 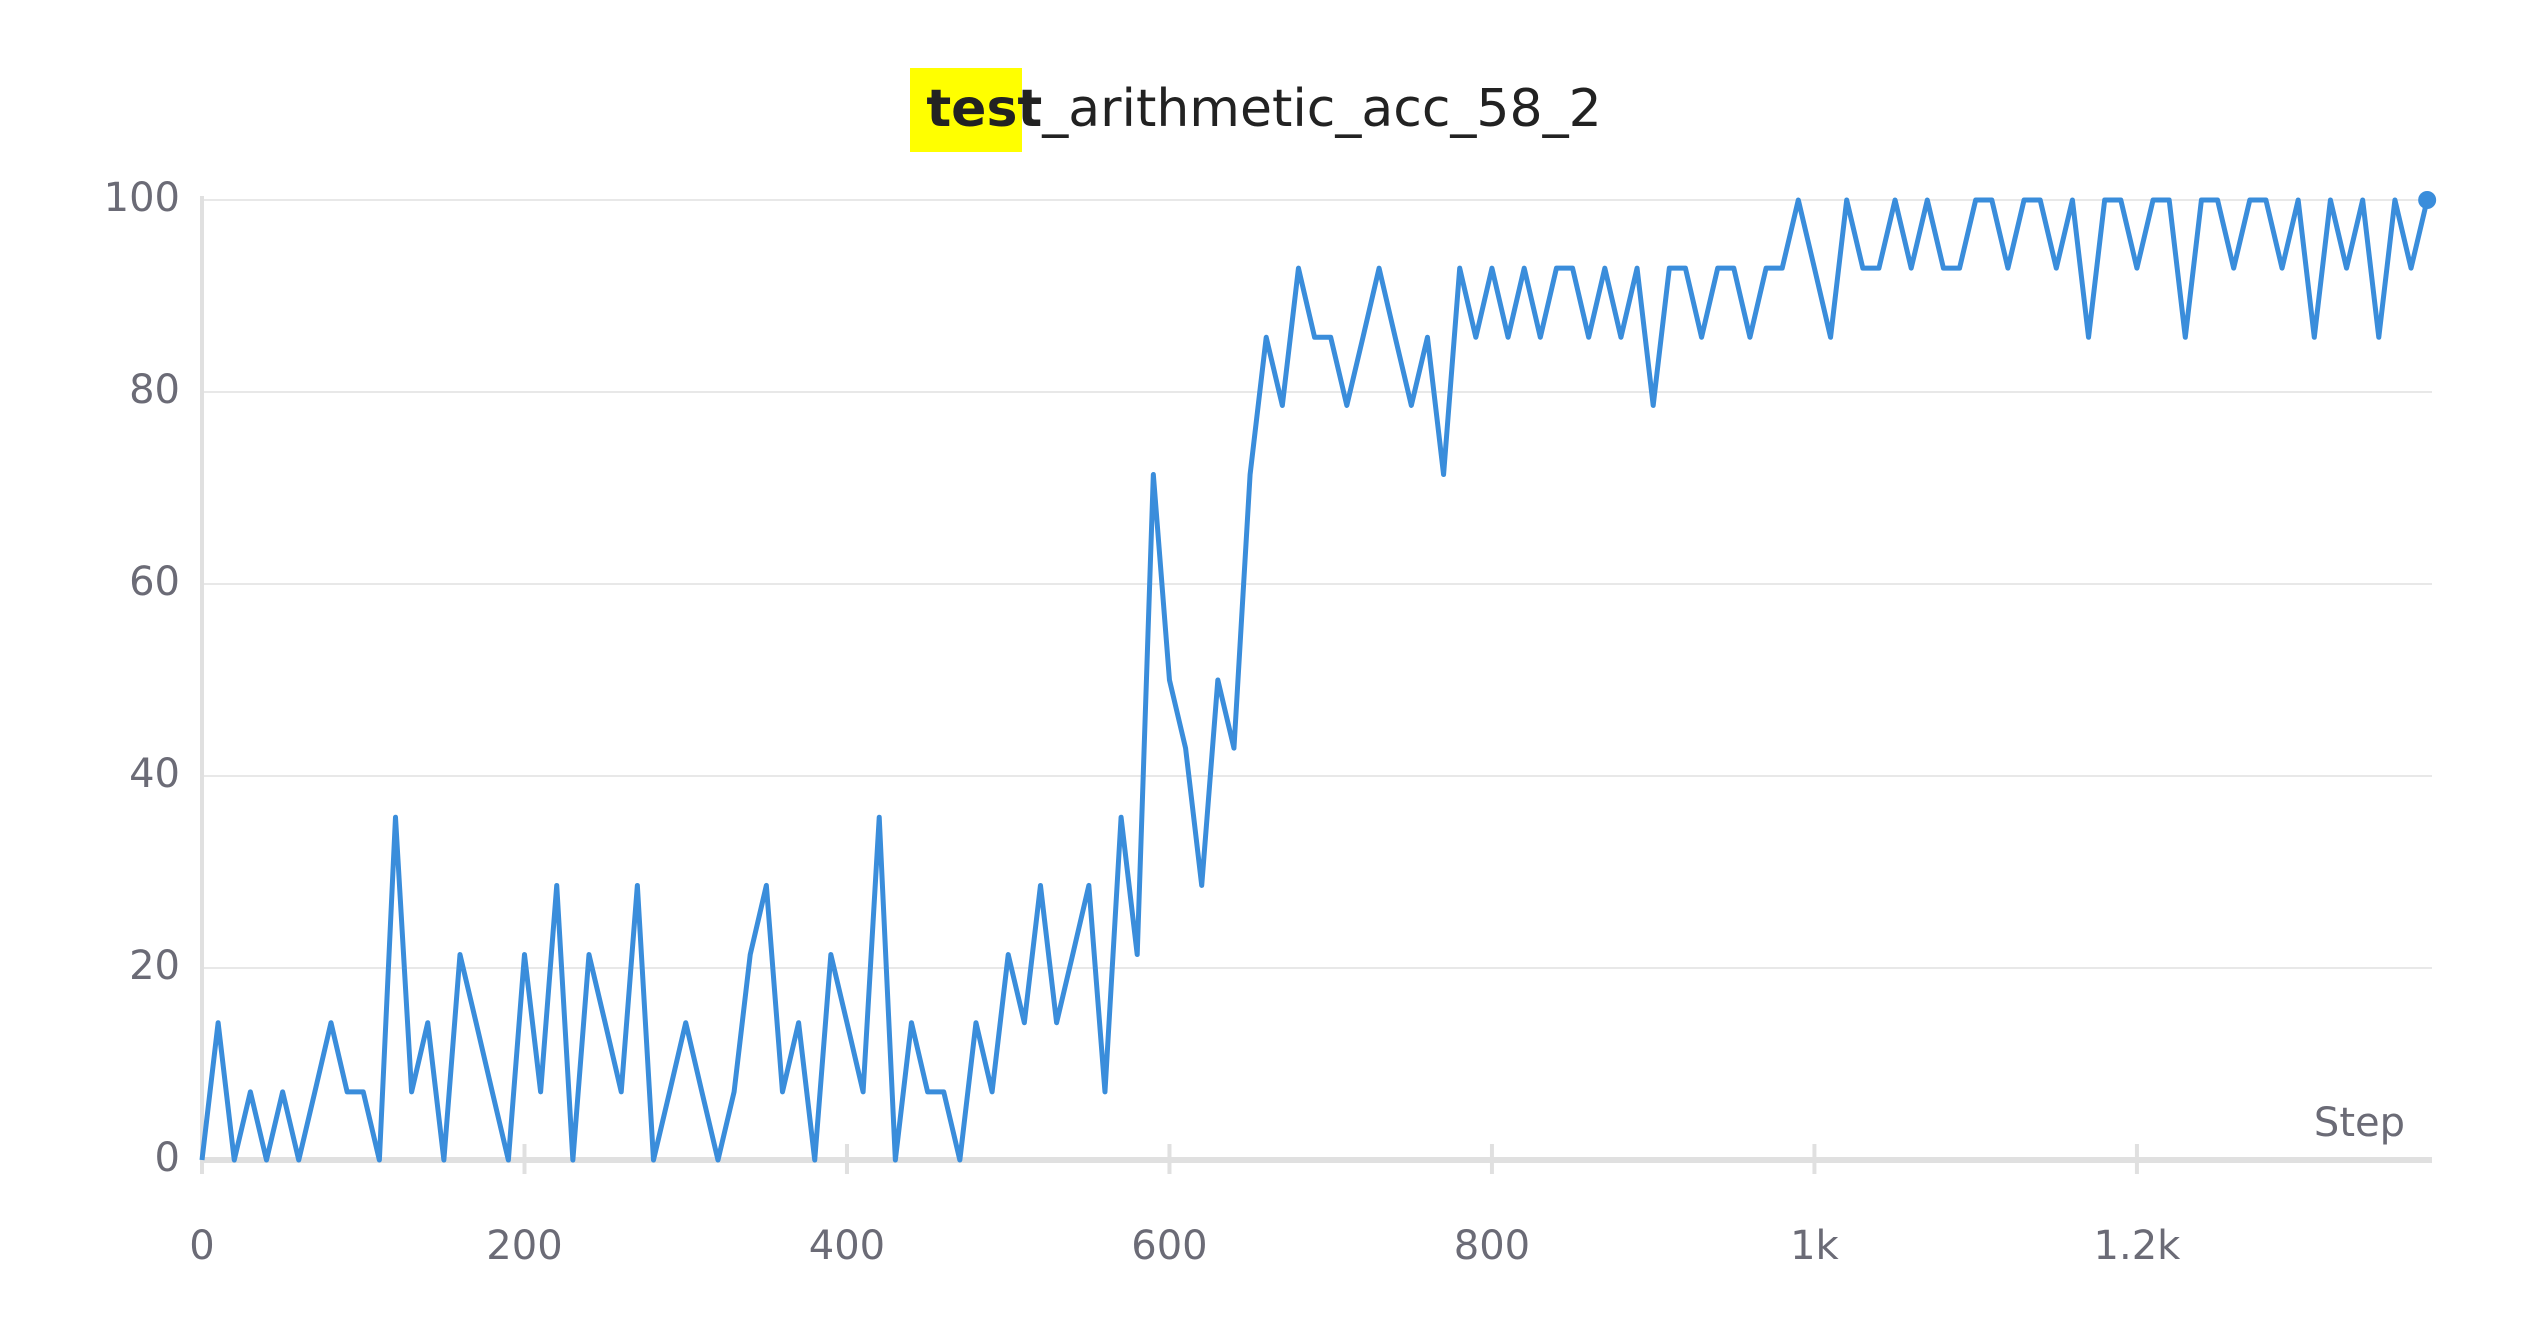 I want to click on x-tick-label: 800, so click(x=1492, y=1246).